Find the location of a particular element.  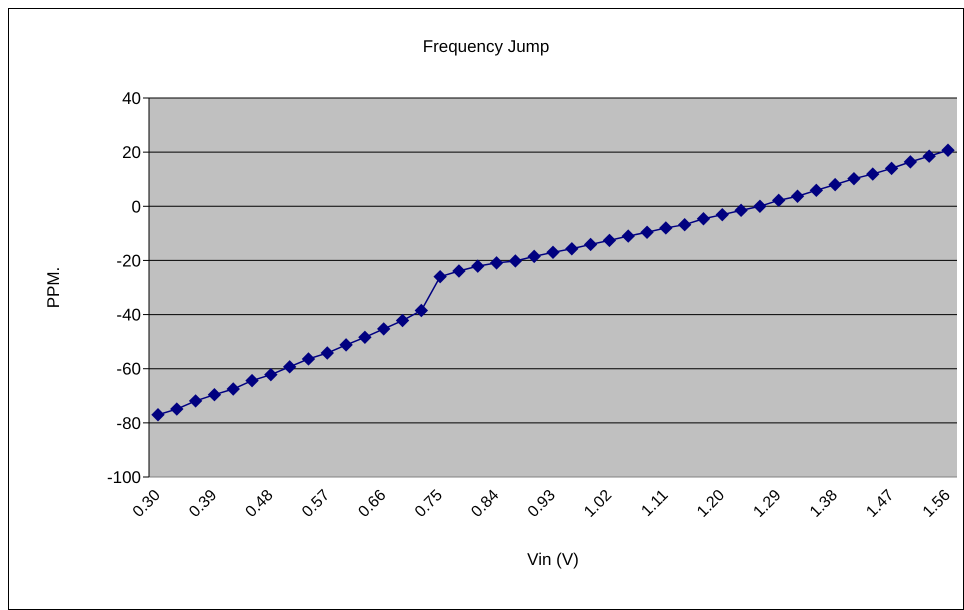

y-tick-label: -40 is located at coordinates (128, 315).